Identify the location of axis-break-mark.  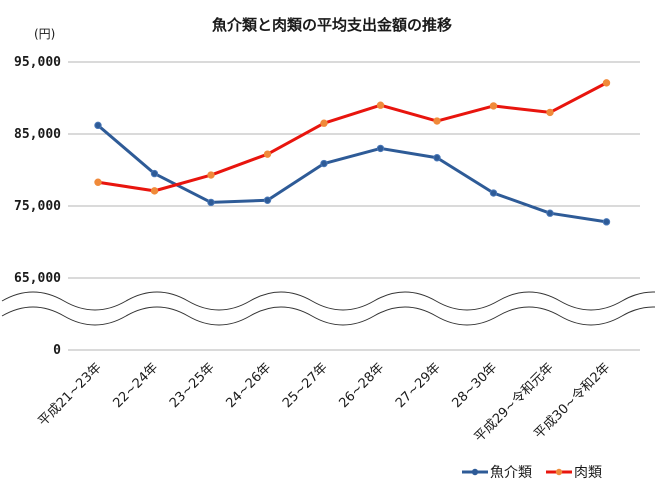
(327, 308).